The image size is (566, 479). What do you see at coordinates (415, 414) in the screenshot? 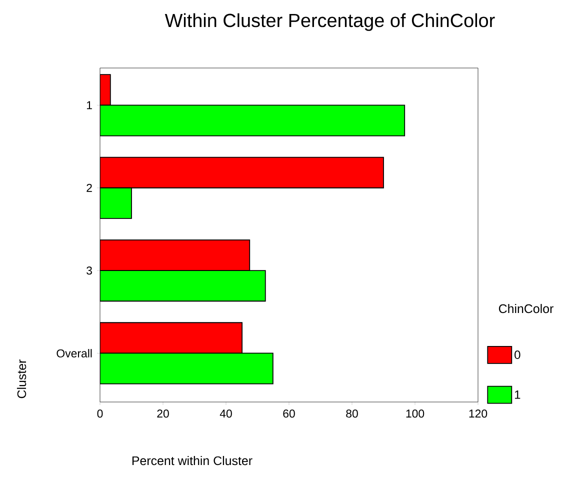
I see `x-tick-label: 100` at bounding box center [415, 414].